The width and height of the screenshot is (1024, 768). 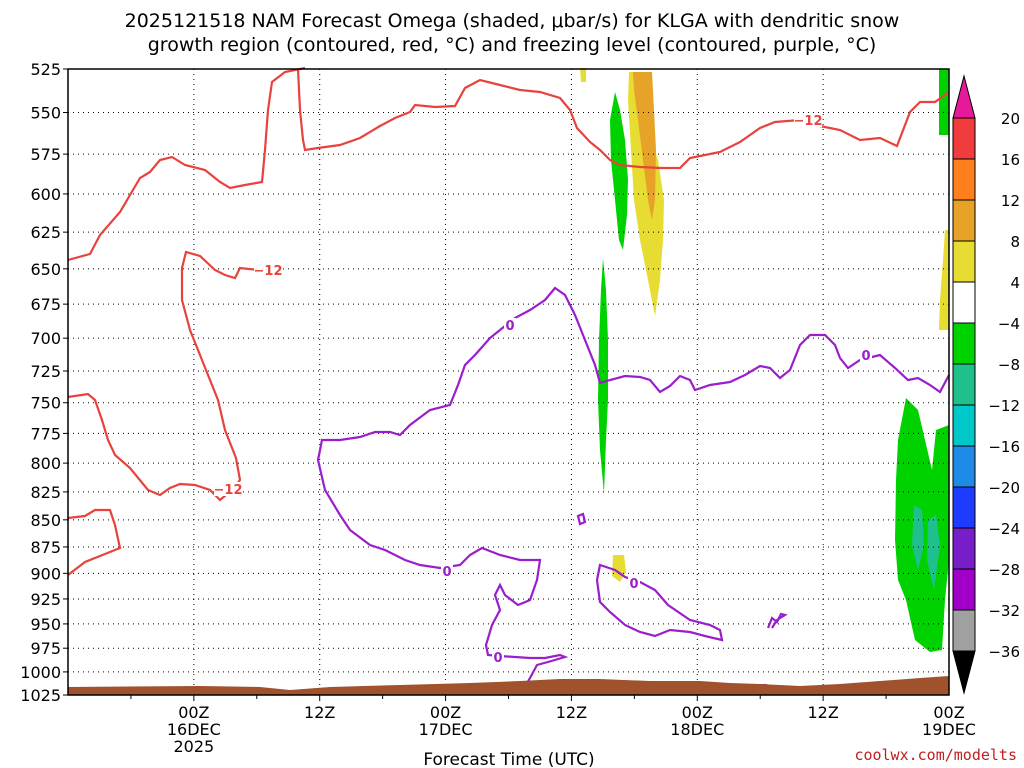 What do you see at coordinates (659, 602) in the screenshot?
I see `purple-contour-lower-right` at bounding box center [659, 602].